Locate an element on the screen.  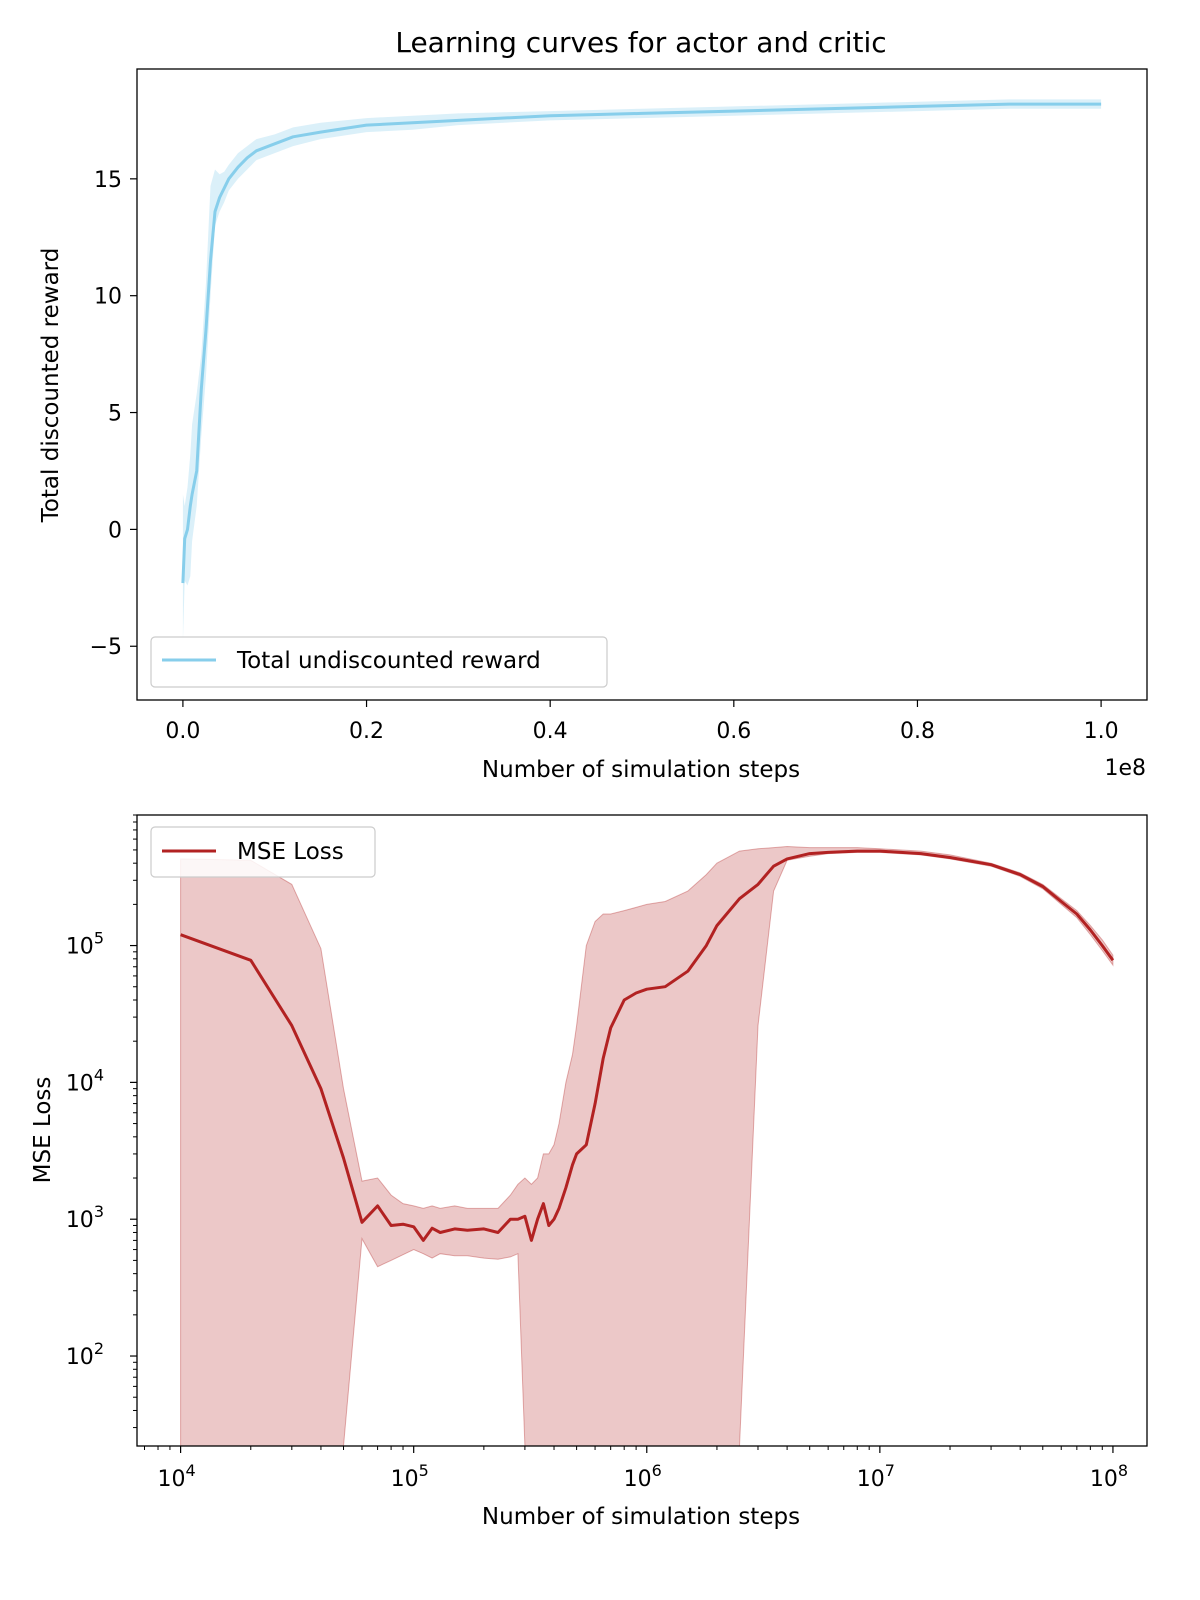
bottom-y-axis: 10² 10³ 10⁴ 10⁵ is located at coordinates (101, 1121).